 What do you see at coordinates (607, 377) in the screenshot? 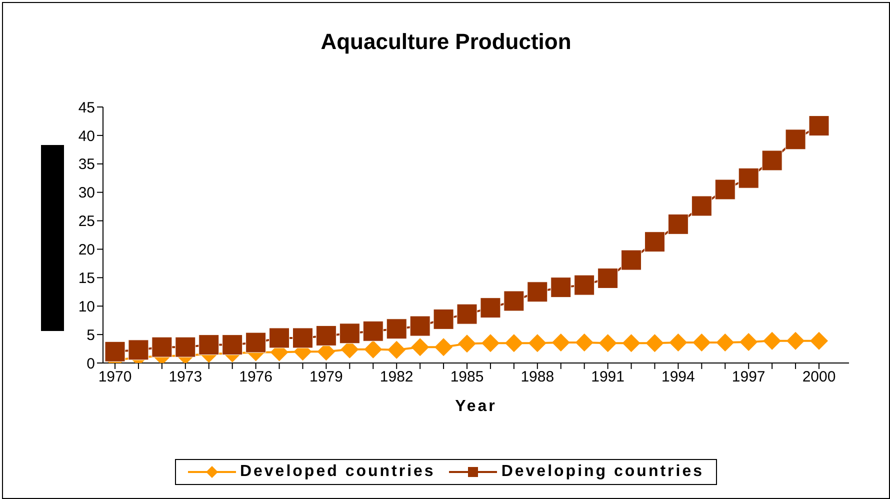
I see `x-tick-label: 1991` at bounding box center [607, 377].